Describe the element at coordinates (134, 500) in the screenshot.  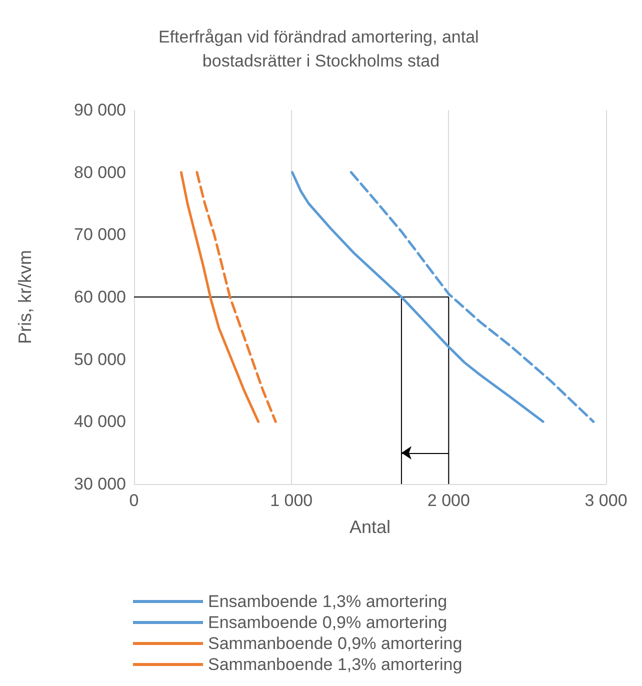
I see `x-tick-label: 0` at that location.